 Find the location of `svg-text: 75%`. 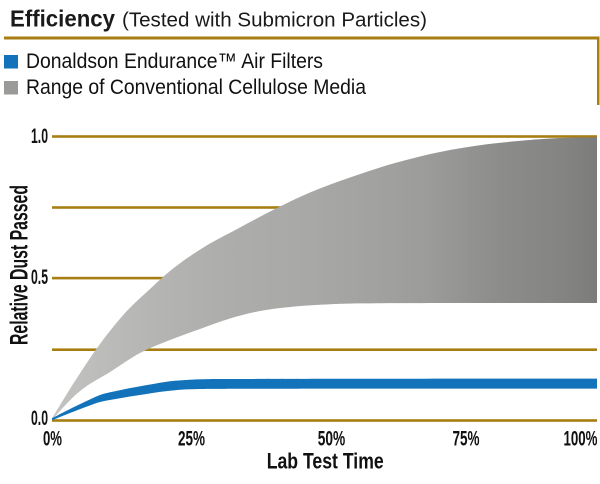

svg-text: 75% is located at coordinates (466, 439).